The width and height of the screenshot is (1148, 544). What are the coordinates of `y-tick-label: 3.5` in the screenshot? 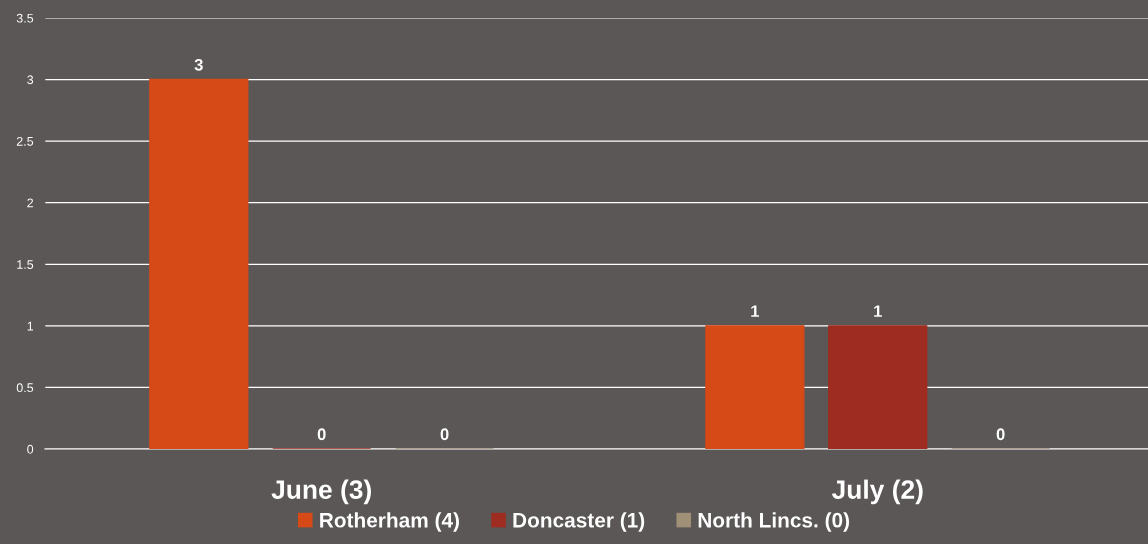 It's located at (25, 18).